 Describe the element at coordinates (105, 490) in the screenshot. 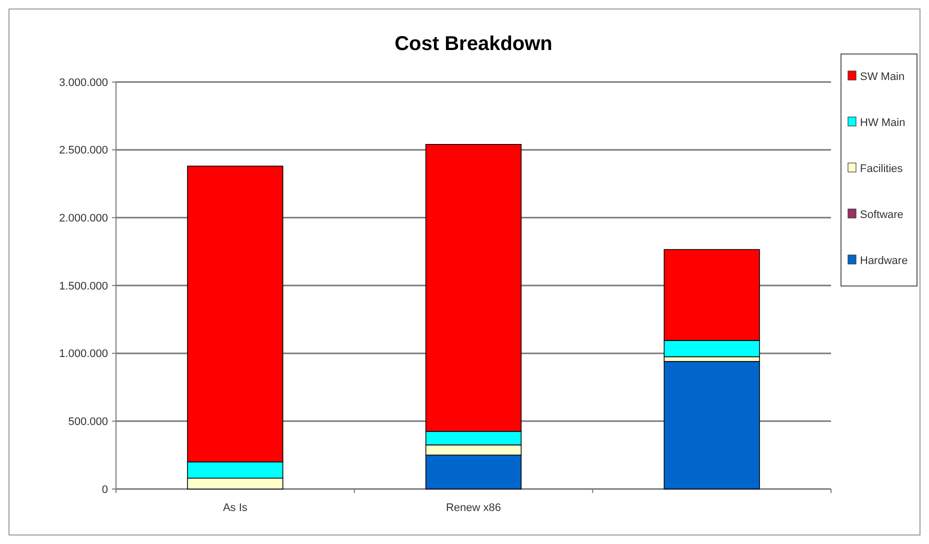

I see `y-tick-label: 0` at that location.